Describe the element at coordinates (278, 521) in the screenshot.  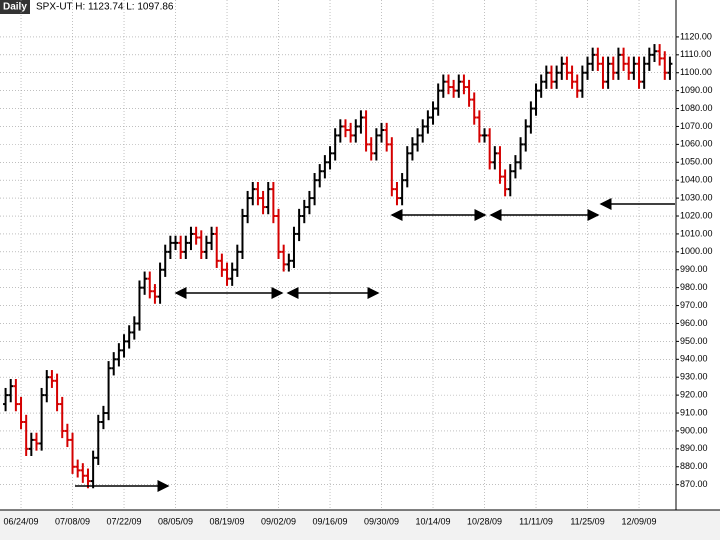
I see `x-tick-label: 09/02/09` at that location.